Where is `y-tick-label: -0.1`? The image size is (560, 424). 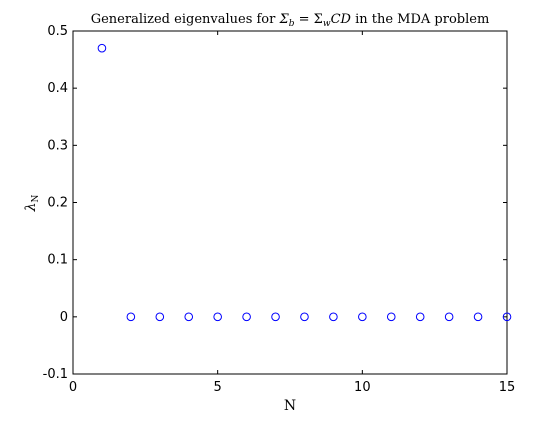
y-tick-label: -0.1 is located at coordinates (55, 374).